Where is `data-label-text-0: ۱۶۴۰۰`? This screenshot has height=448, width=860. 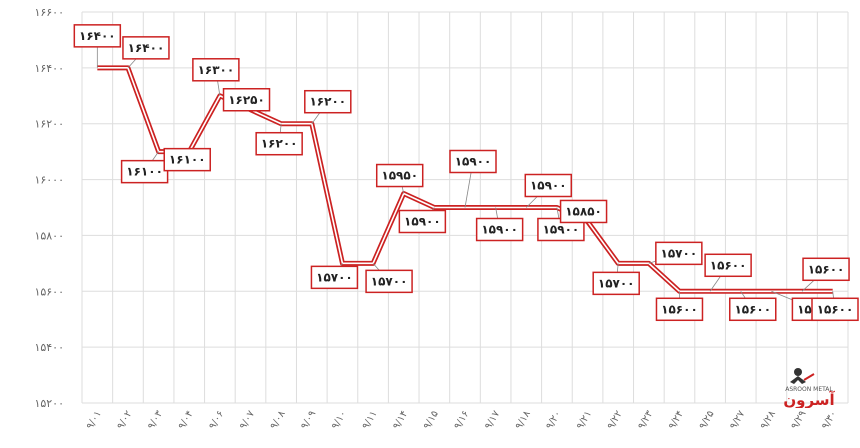
data-label-text-0: ۱۶۴۰۰ is located at coordinates (97, 36).